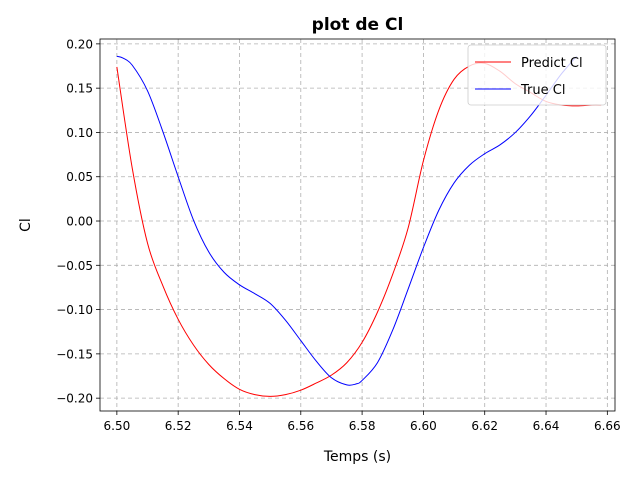 This screenshot has width=640, height=480. Describe the element at coordinates (26, 225) in the screenshot. I see `y-axis-label: Cl` at that location.